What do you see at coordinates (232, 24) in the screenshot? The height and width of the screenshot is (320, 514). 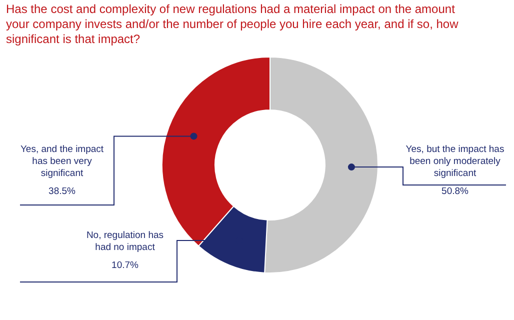 I see `chart-title: Has the cost and complexity of new regulations had a material impact on the amount your company invests and/or the number of people you hire each year, and if so, how significant is that impact?` at bounding box center [232, 24].